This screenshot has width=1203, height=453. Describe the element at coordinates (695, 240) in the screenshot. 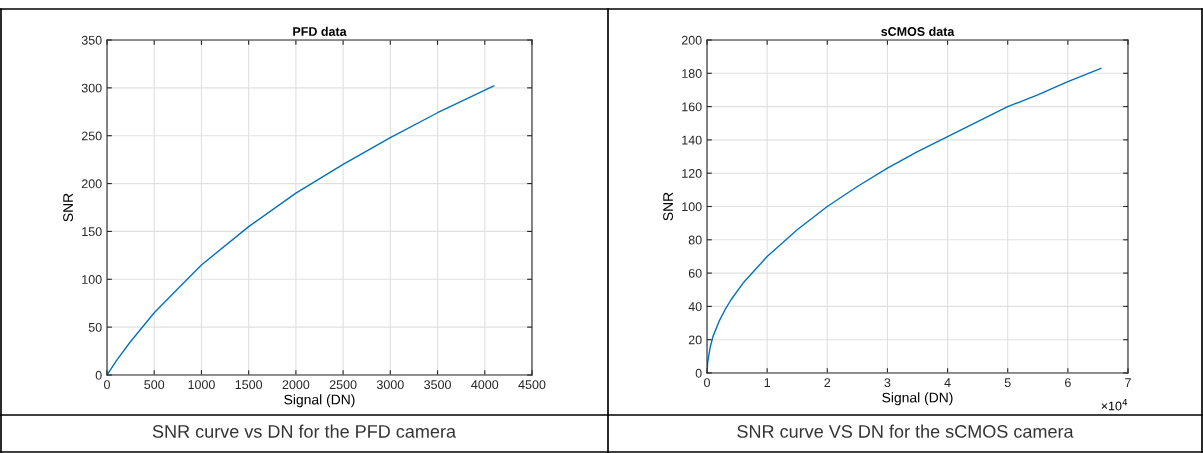

I see `y-tick-label: 80` at that location.